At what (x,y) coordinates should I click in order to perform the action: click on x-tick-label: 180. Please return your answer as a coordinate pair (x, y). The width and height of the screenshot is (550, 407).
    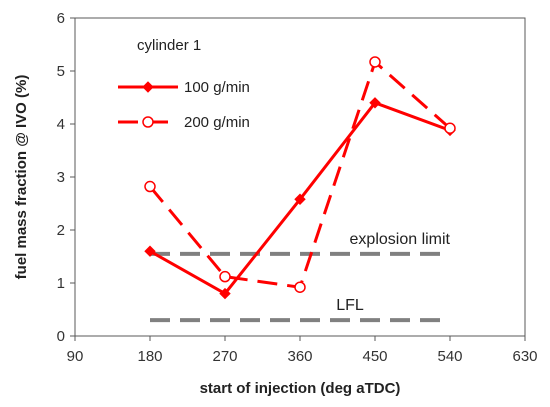
    Looking at the image, I should click on (149, 356).